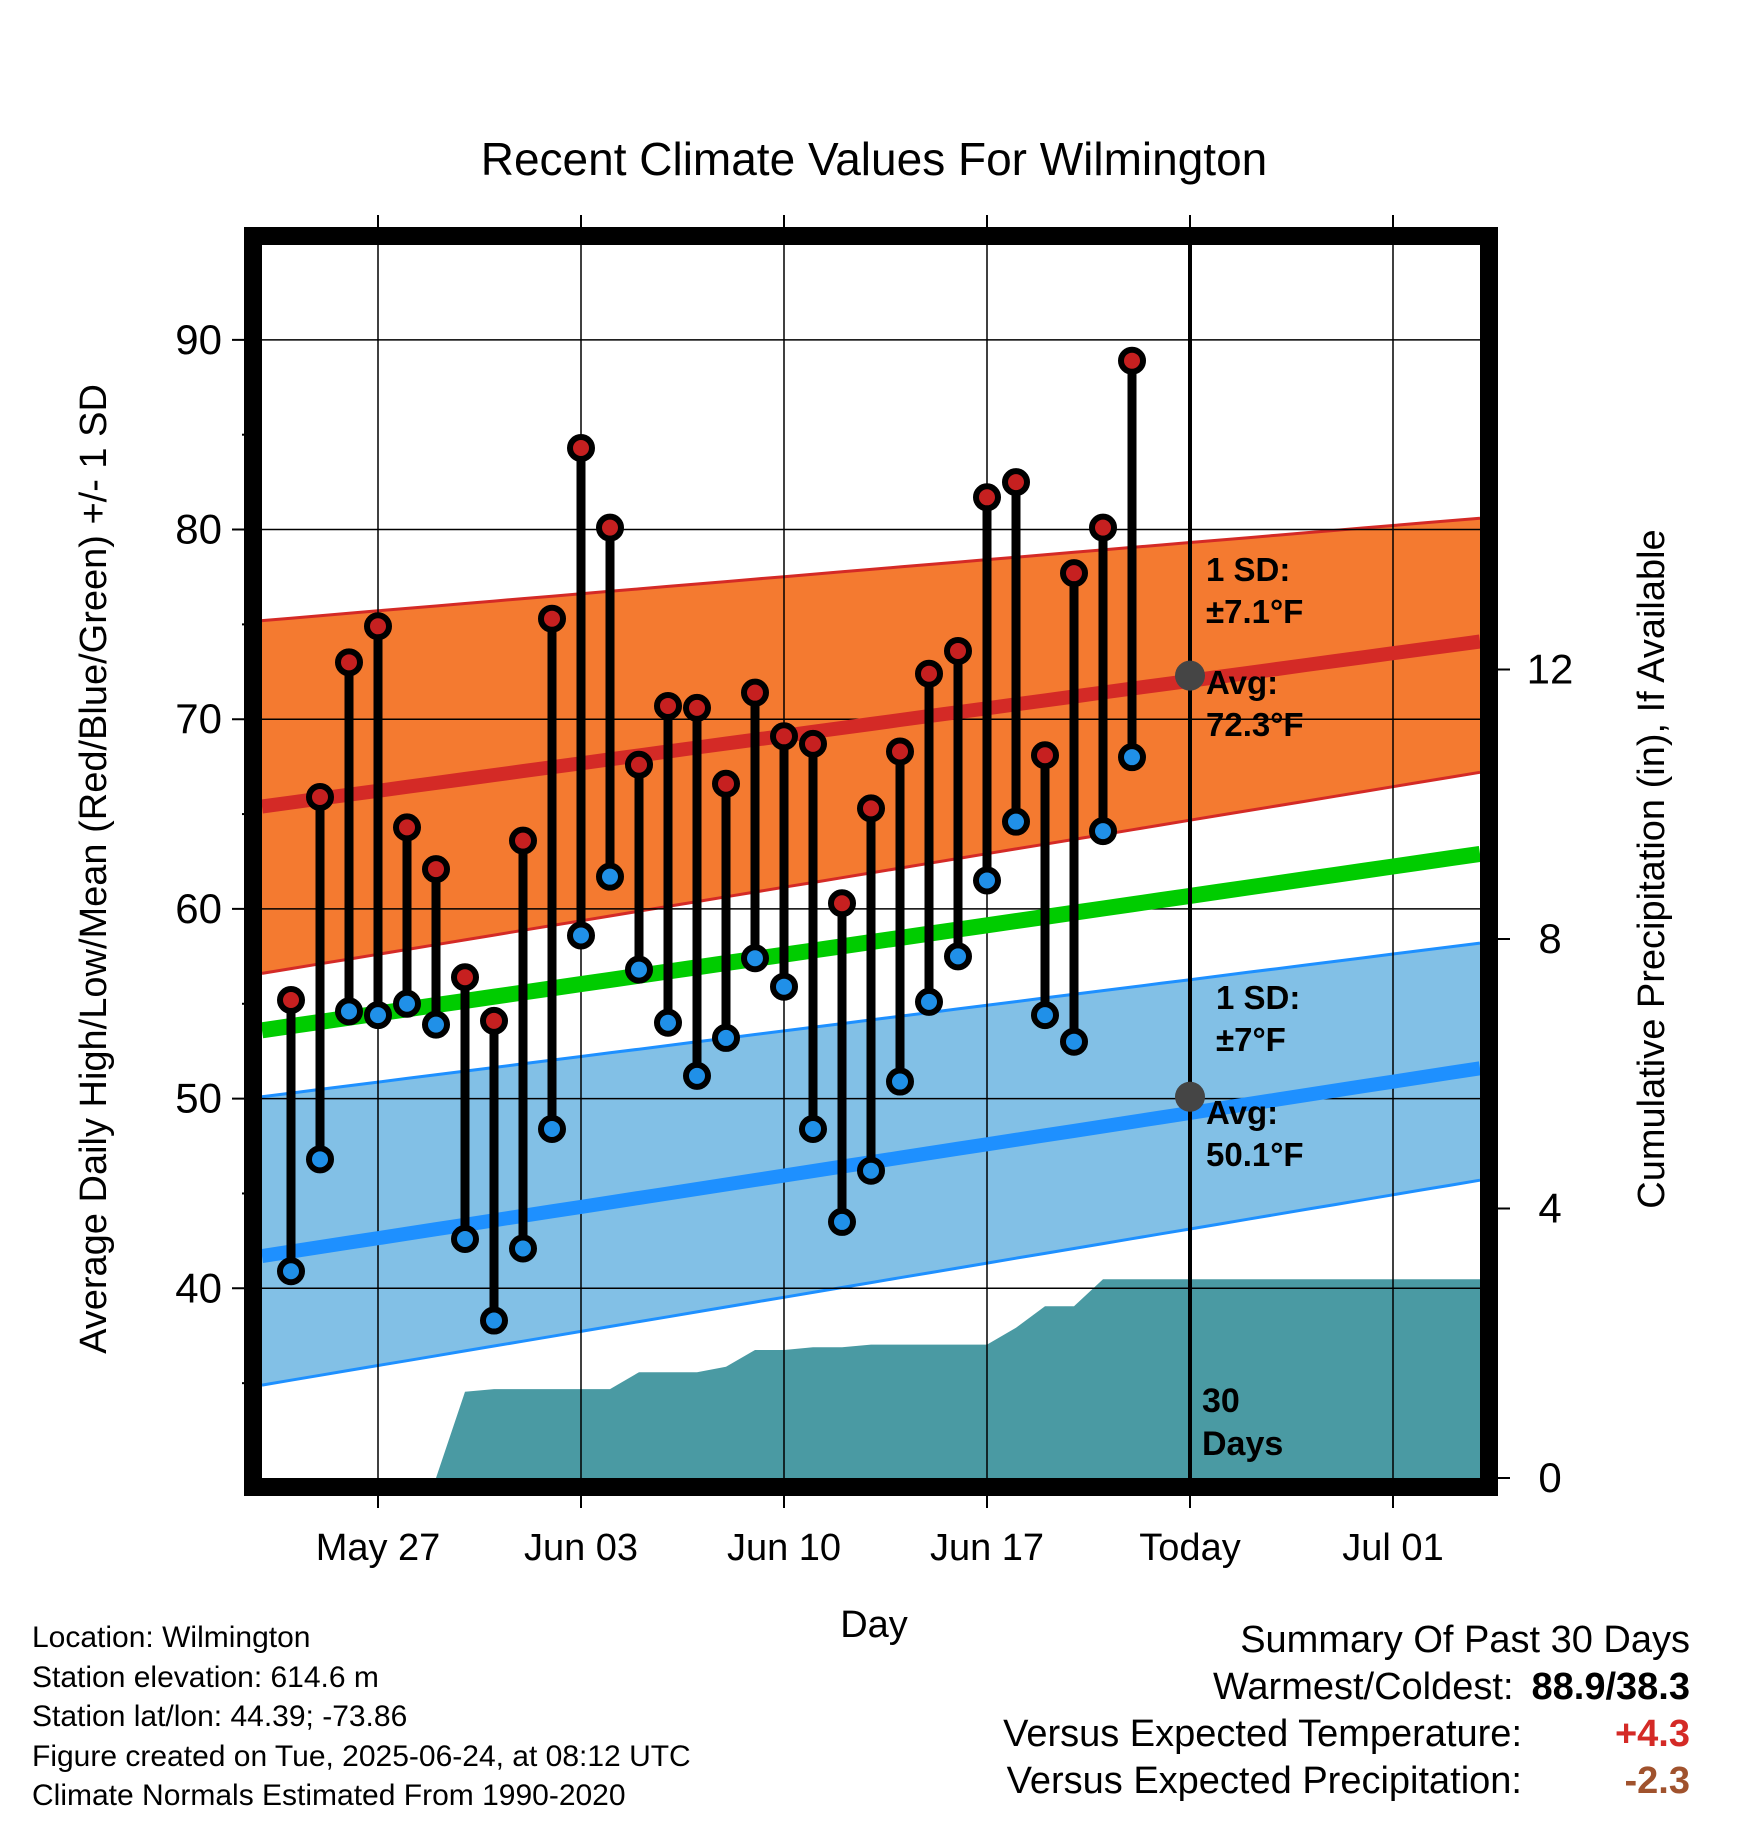 This screenshot has width=1748, height=1828. I want to click on low-sd-value: ±7°F, so click(1251, 1039).